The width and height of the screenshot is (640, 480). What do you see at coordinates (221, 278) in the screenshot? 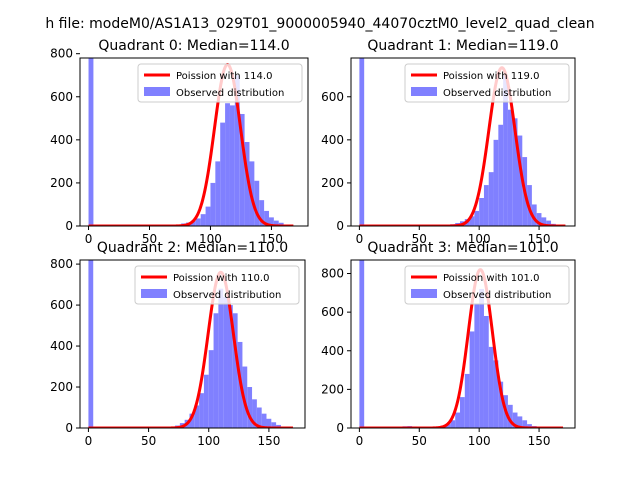
I see `legend-label-poisson: Poission with 110.0` at bounding box center [221, 278].